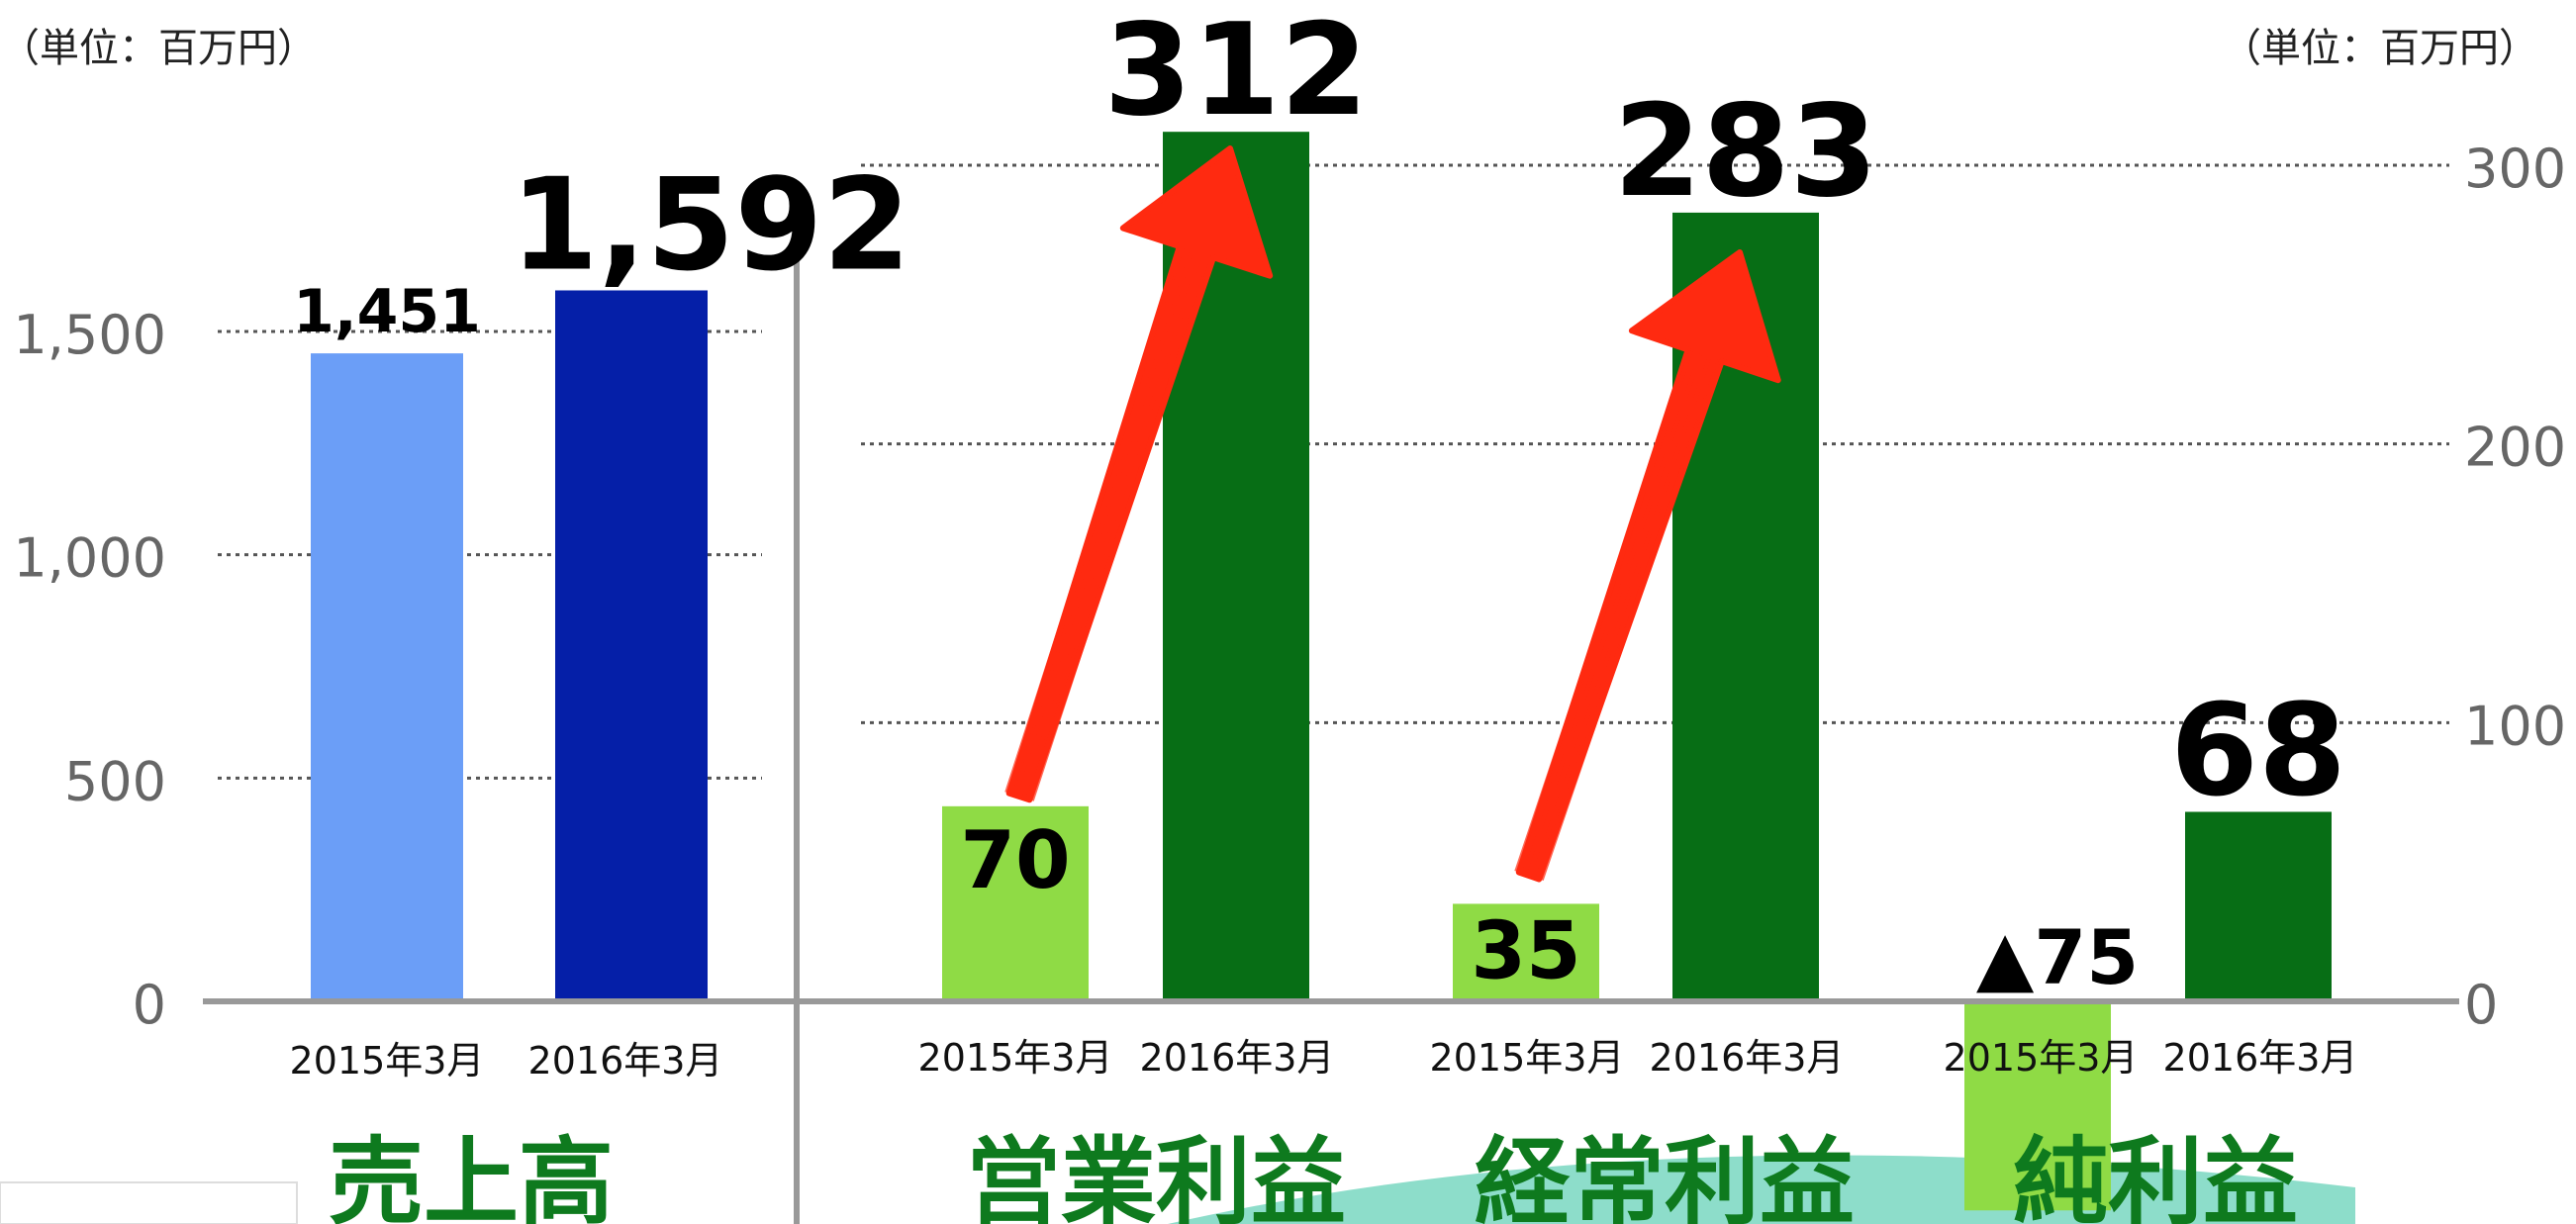  What do you see at coordinates (711, 225) in the screenshot?
I see `sales-value-label: 1,592` at bounding box center [711, 225].